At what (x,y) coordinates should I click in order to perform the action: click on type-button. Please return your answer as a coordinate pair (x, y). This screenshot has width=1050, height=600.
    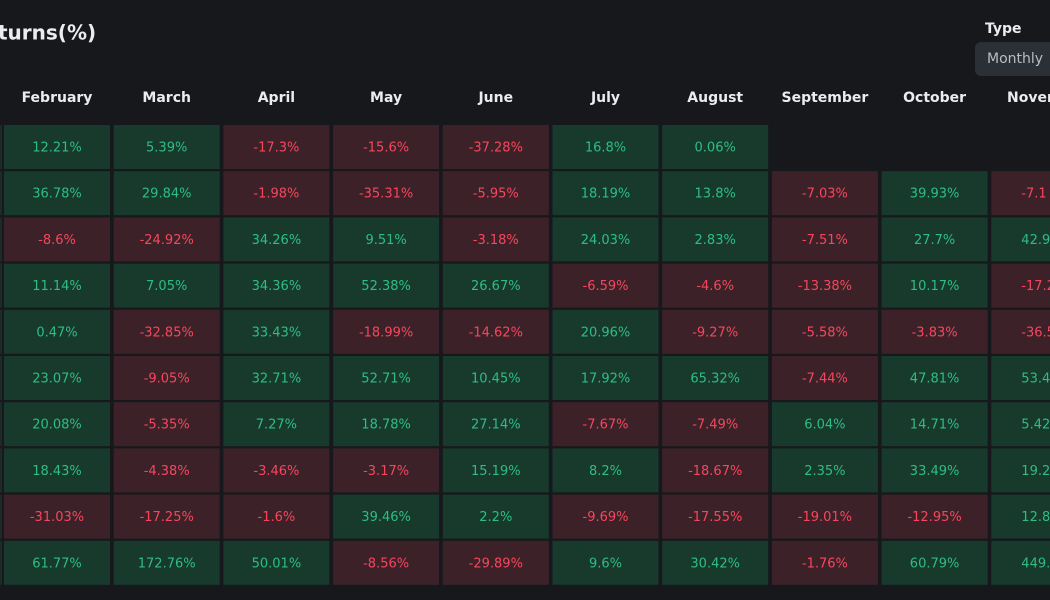
    Looking at the image, I should click on (1012, 59).